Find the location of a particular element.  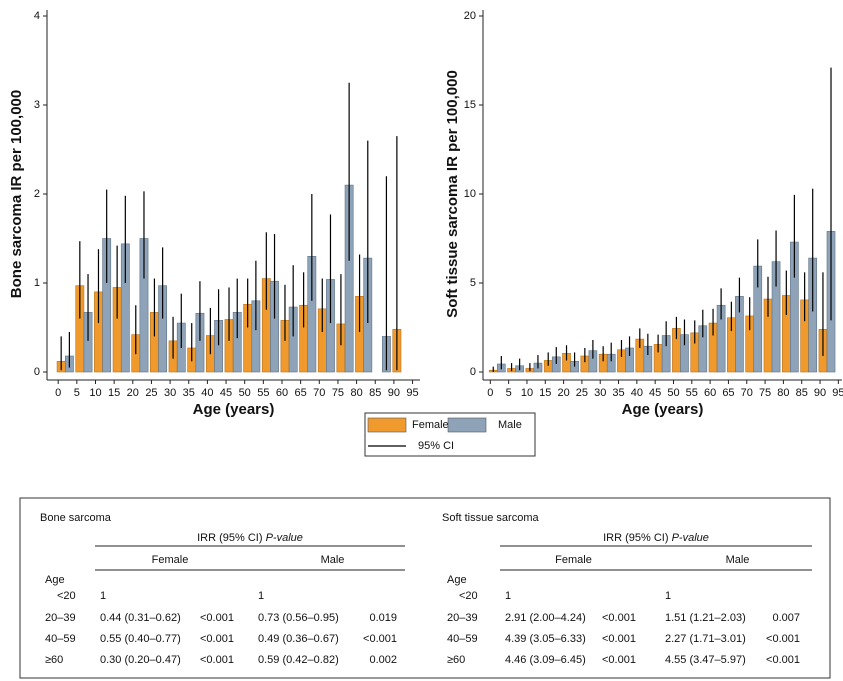

table-cell: 4.46 (3.09–6.45) is located at coordinates (545, 660).